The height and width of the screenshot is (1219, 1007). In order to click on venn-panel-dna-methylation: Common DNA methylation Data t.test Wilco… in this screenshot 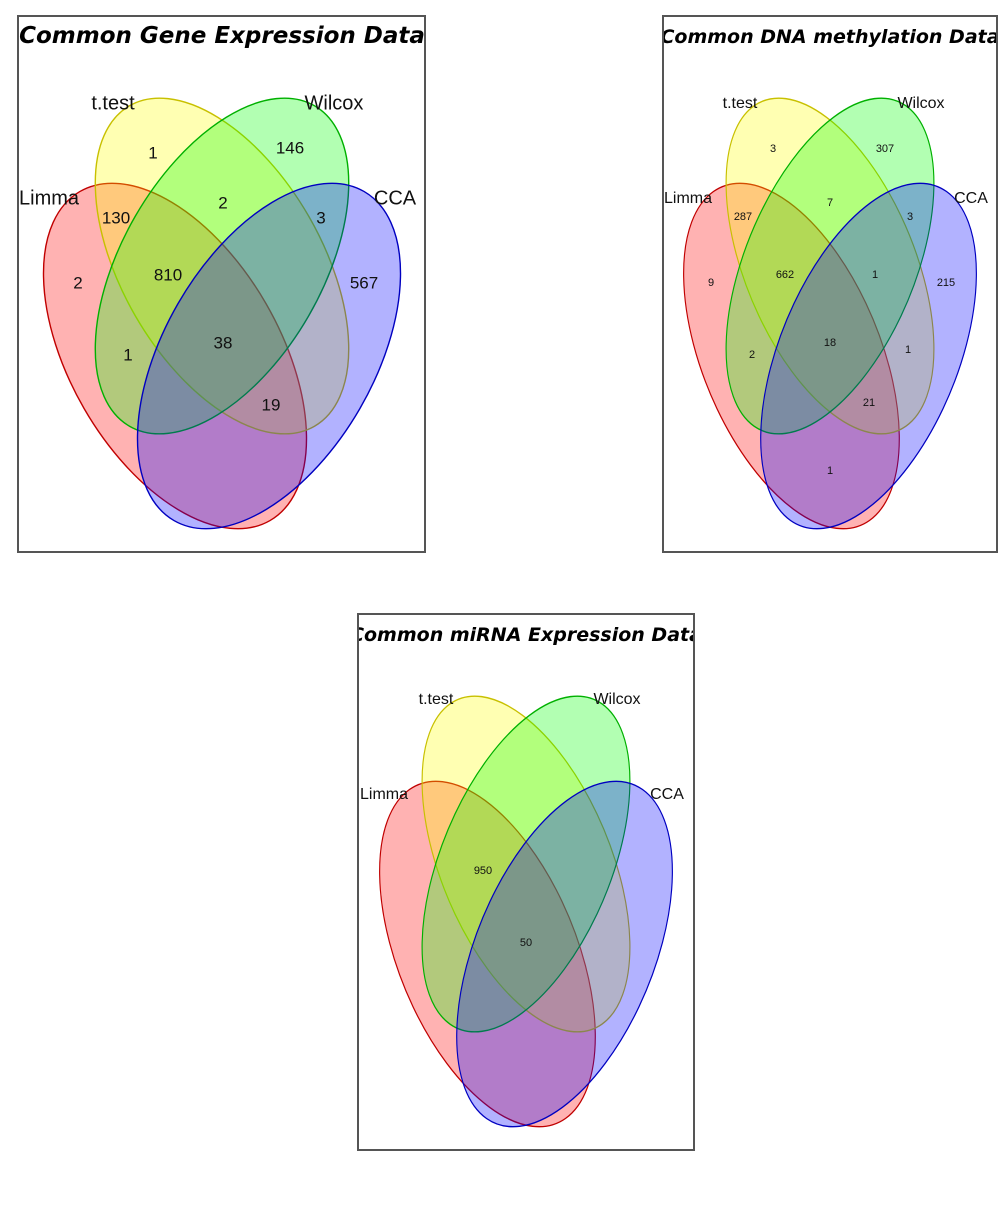, I will do `click(830, 284)`.